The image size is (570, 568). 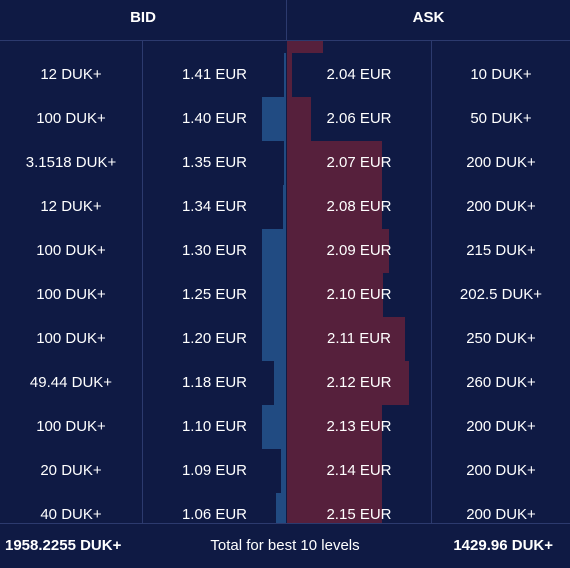 I want to click on order-book-header: BID ASK, so click(x=285, y=20).